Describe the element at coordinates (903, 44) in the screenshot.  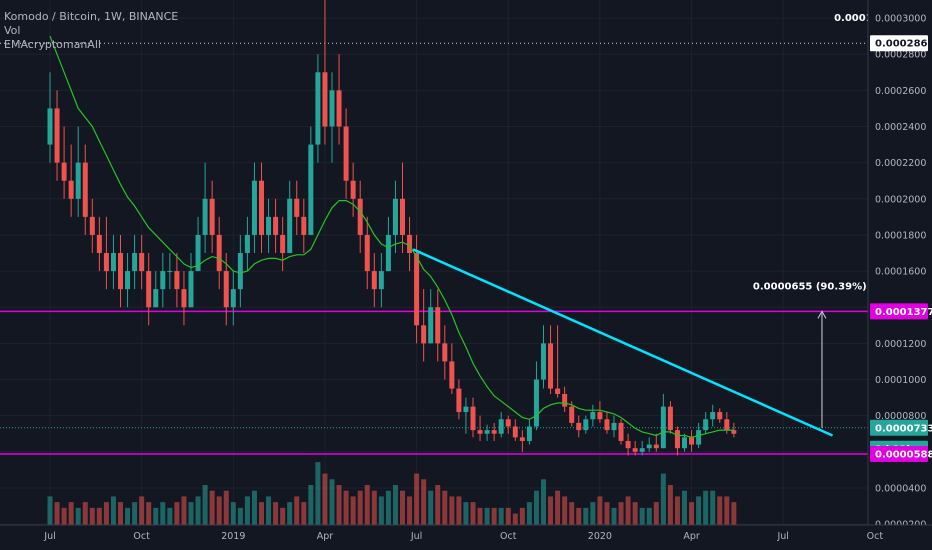
I see `price-tag-label: 0.0002861` at that location.